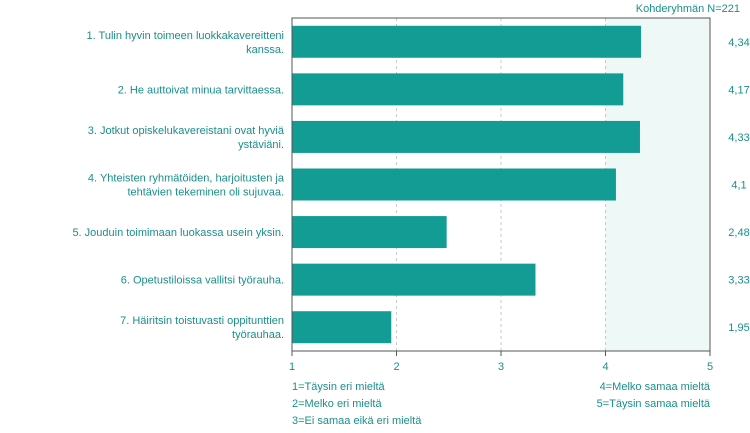 Image resolution: width=750 pixels, height=433 pixels. I want to click on x-tick-label: 5, so click(710, 367).